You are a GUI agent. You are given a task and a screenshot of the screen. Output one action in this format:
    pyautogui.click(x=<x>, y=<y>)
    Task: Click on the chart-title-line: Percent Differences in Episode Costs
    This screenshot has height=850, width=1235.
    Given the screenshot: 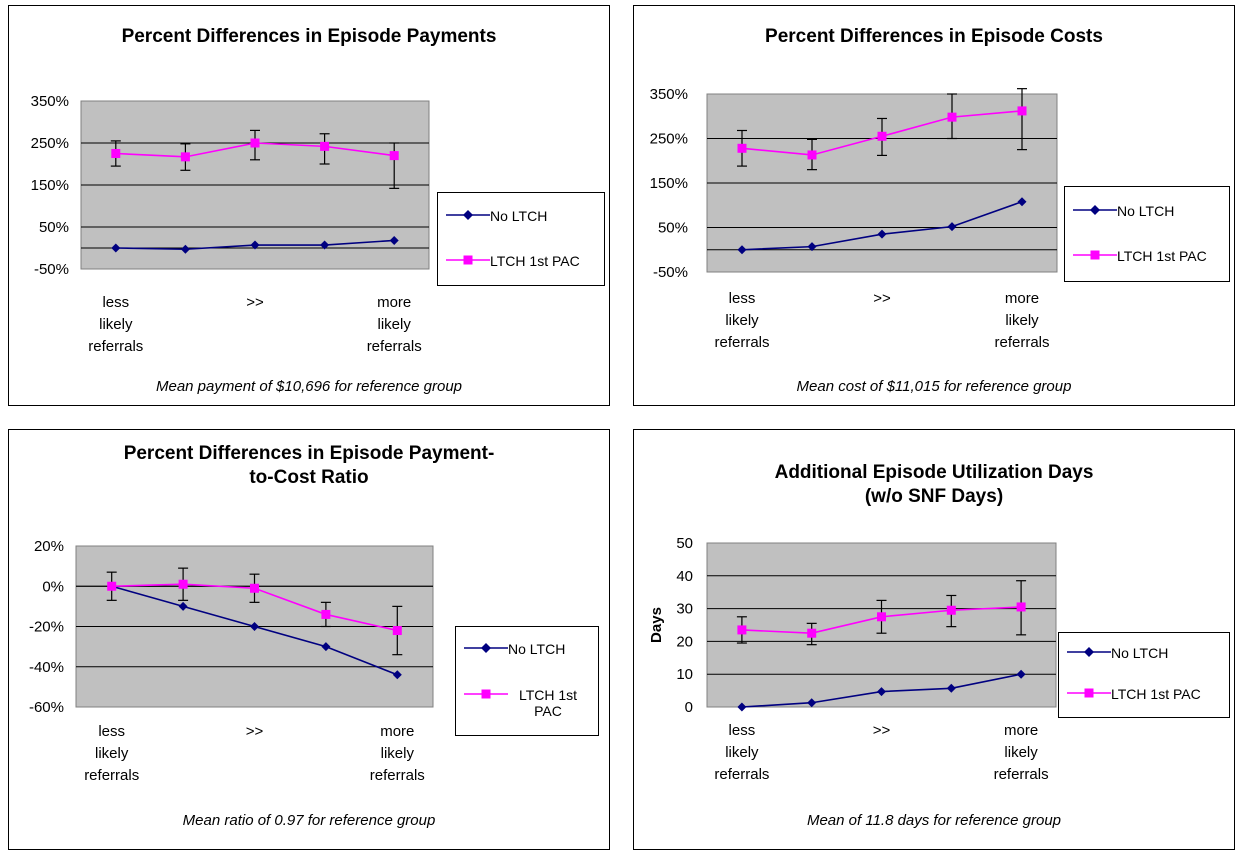 What is the action you would take?
    pyautogui.click(x=934, y=36)
    